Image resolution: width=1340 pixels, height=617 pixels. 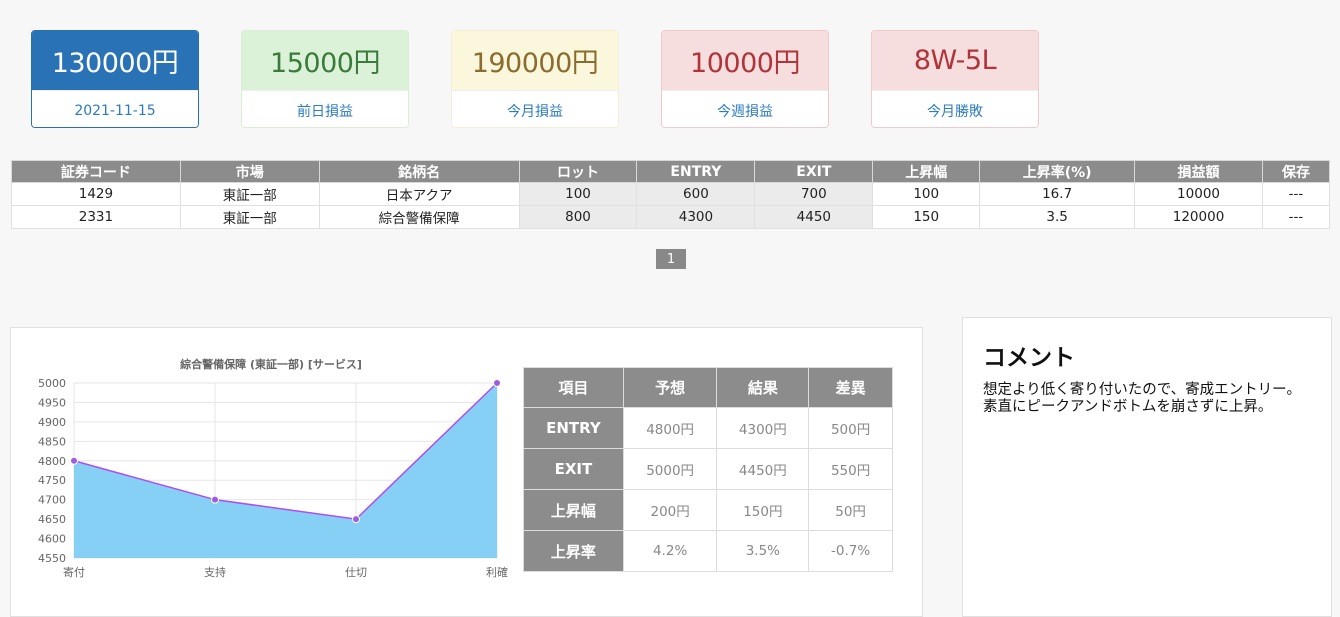 I want to click on cell-rise-rate: 16.7, so click(x=1057, y=194).